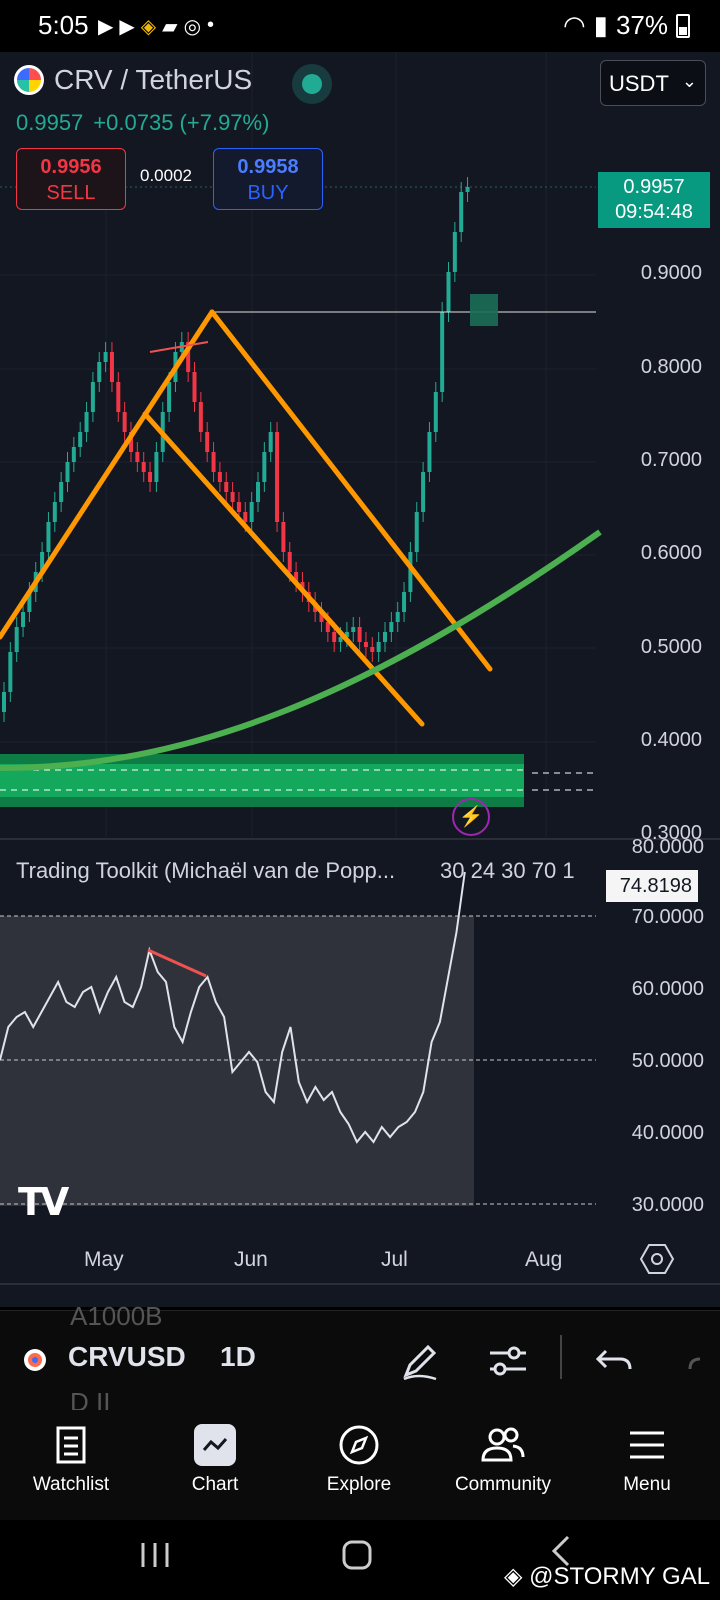  I want to click on pencil-icon, so click(420, 1361).